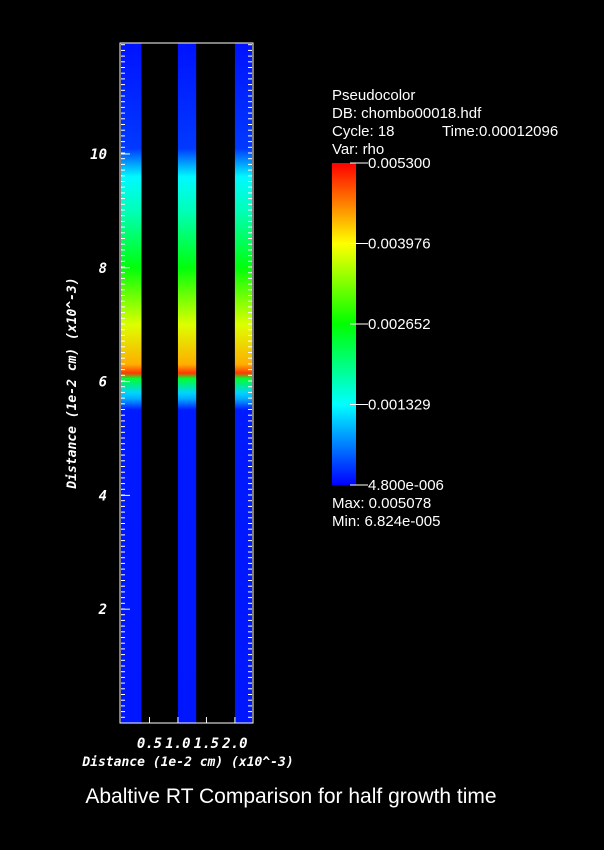 This screenshot has width=604, height=850. Describe the element at coordinates (363, 131) in the screenshot. I see `legend-cycle: Cycle: 18` at that location.